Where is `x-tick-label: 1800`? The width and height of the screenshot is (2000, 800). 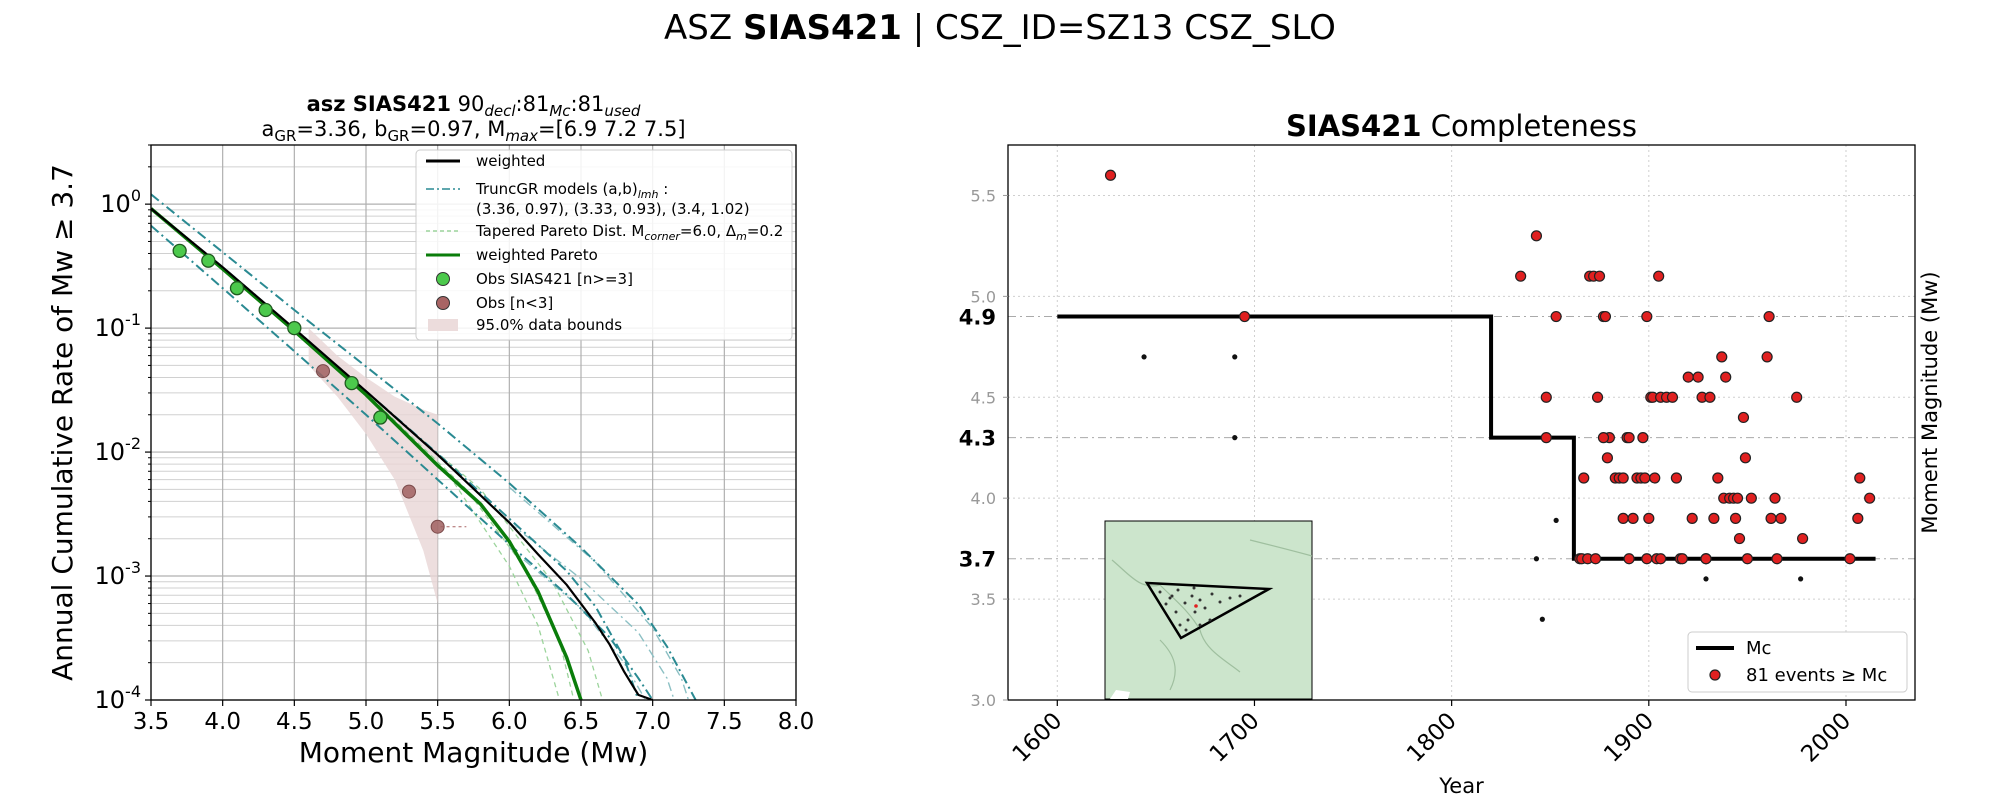
x-tick-label: 1800 is located at coordinates (1432, 738).